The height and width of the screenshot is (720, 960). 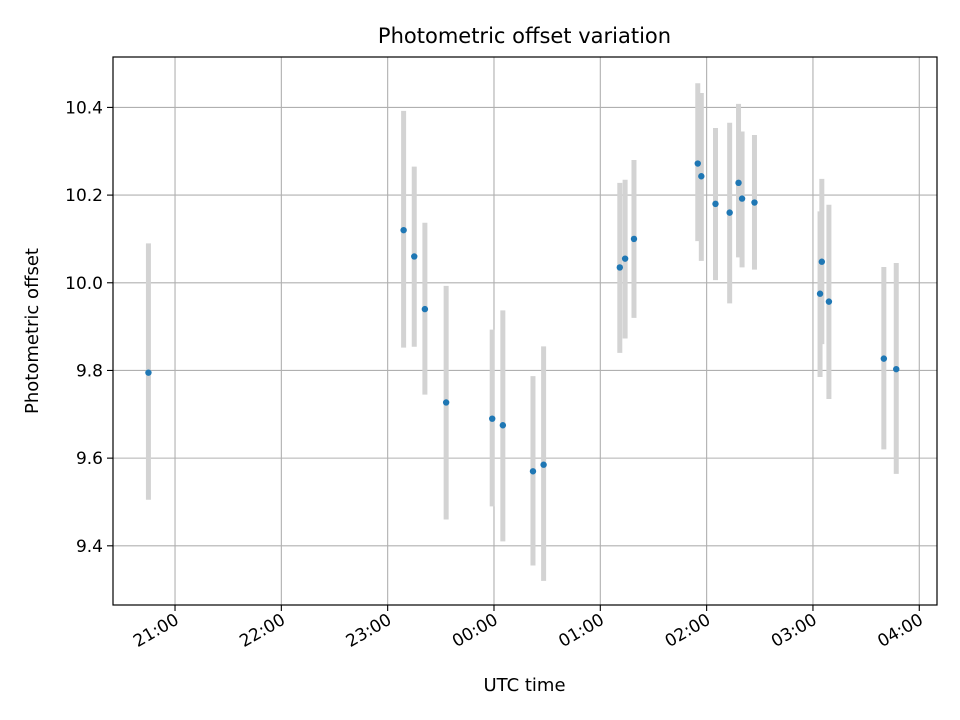 What do you see at coordinates (89, 459) in the screenshot?
I see `y-tick-label: 9.6` at bounding box center [89, 459].